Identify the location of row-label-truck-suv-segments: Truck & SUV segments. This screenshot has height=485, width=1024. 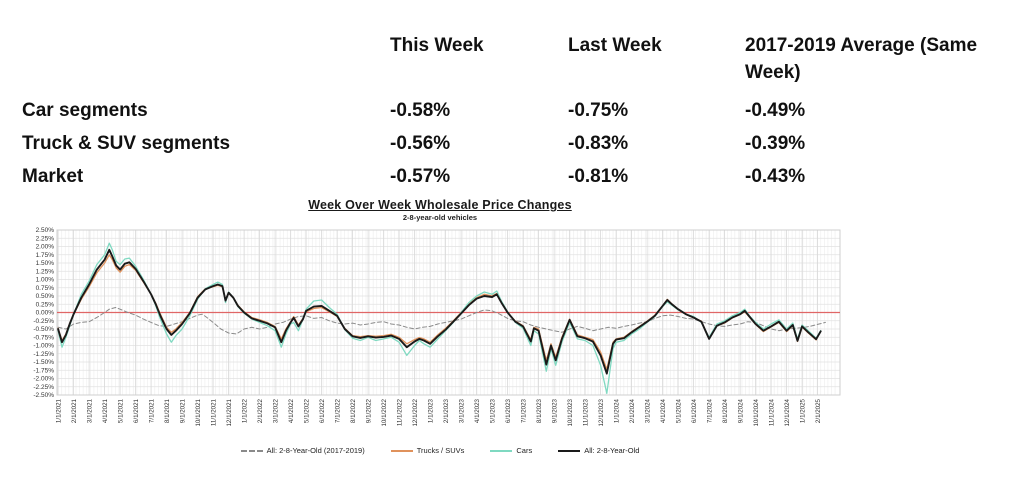
(126, 143).